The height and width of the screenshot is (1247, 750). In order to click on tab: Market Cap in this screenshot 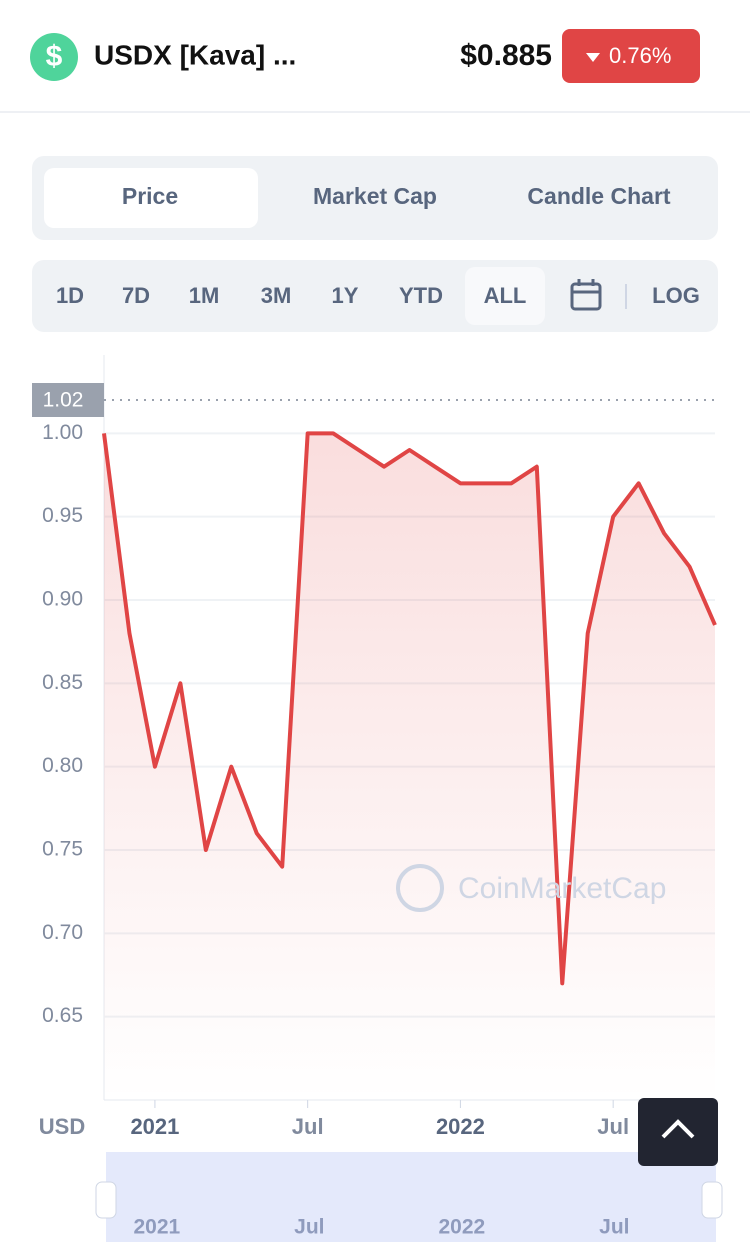, I will do `click(375, 196)`.